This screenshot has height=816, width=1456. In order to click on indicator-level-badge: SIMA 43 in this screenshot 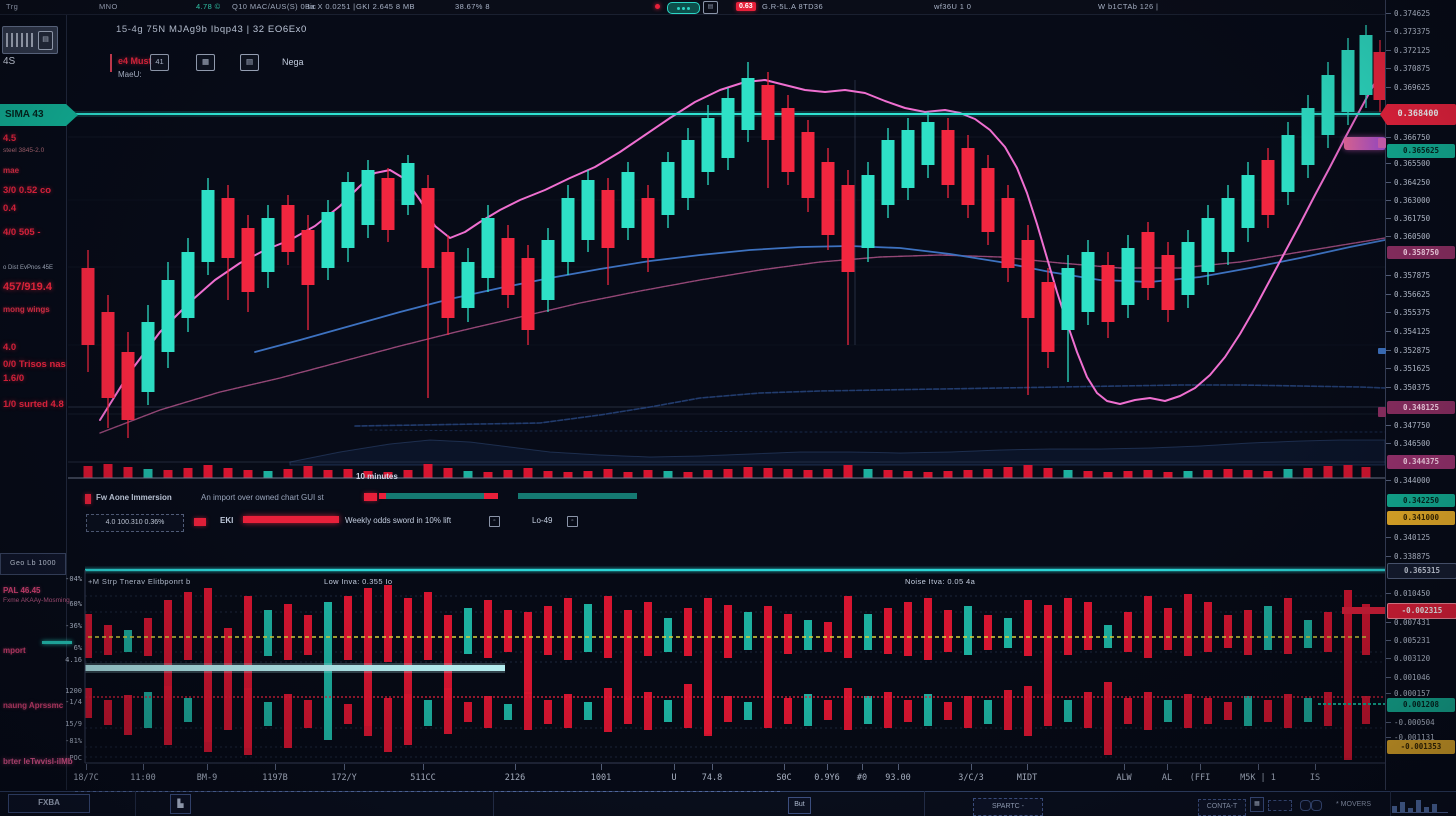, I will do `click(39, 115)`.